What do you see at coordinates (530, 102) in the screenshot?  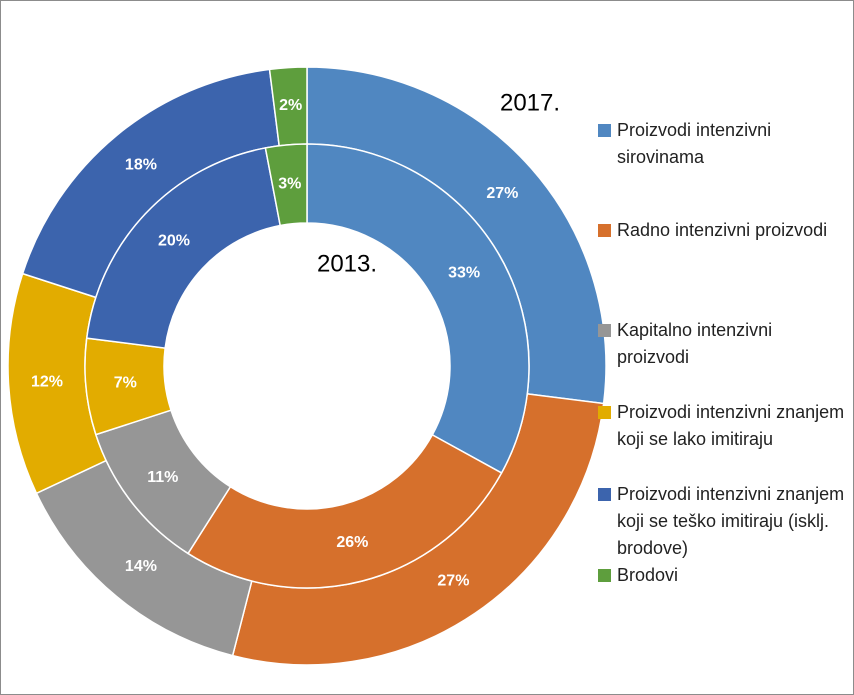 I see `ring-label: 2017.` at bounding box center [530, 102].